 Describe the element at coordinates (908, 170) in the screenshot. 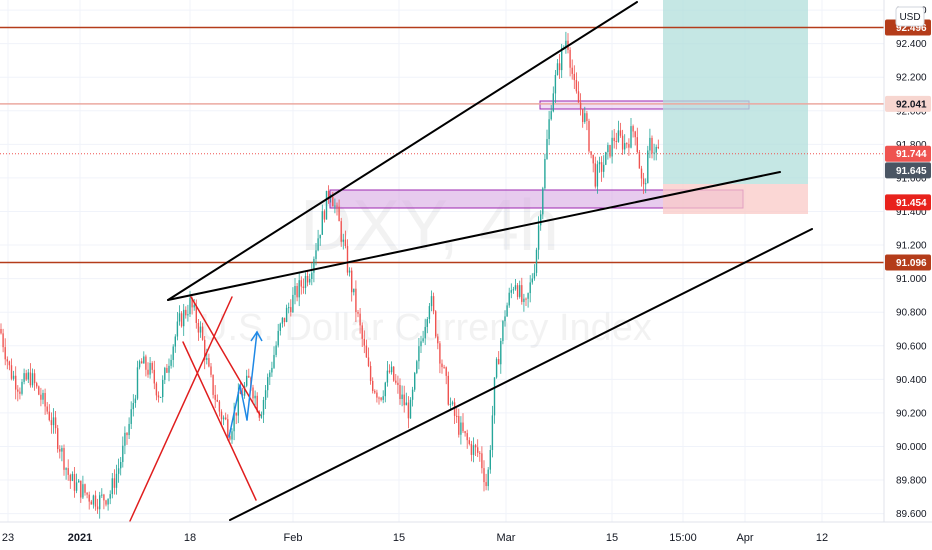

I see `price-tag-box` at that location.